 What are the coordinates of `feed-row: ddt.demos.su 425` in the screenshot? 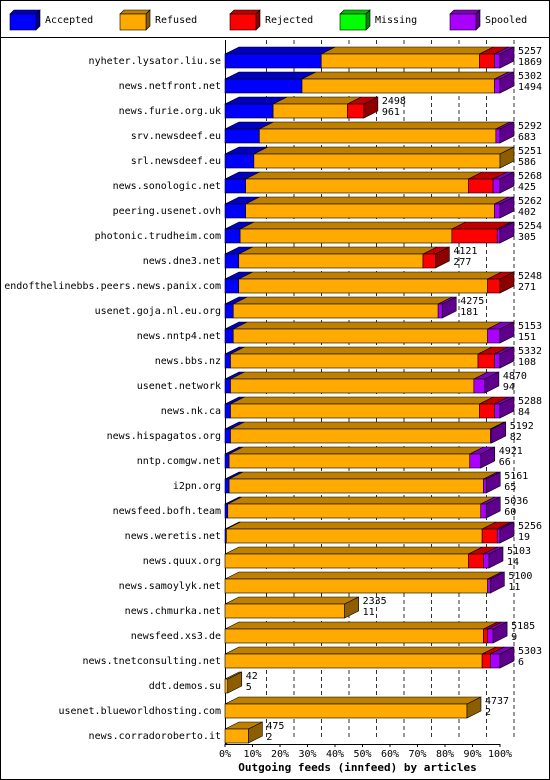 It's located at (203, 682).